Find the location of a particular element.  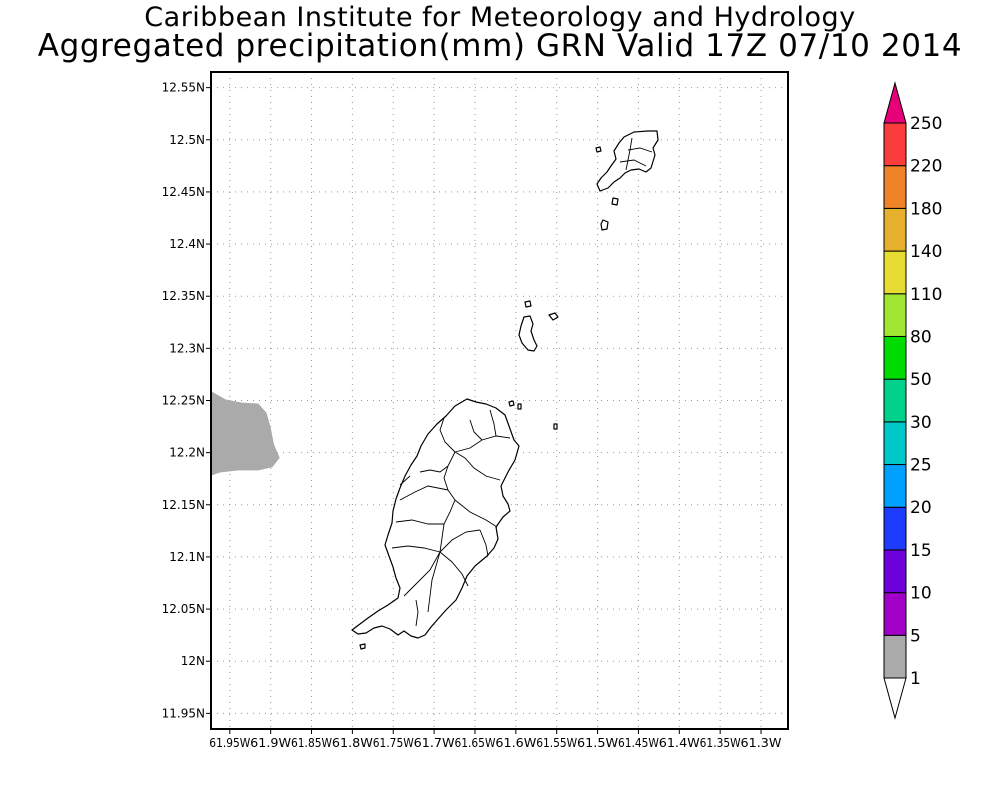

island-f is located at coordinates (511, 403).